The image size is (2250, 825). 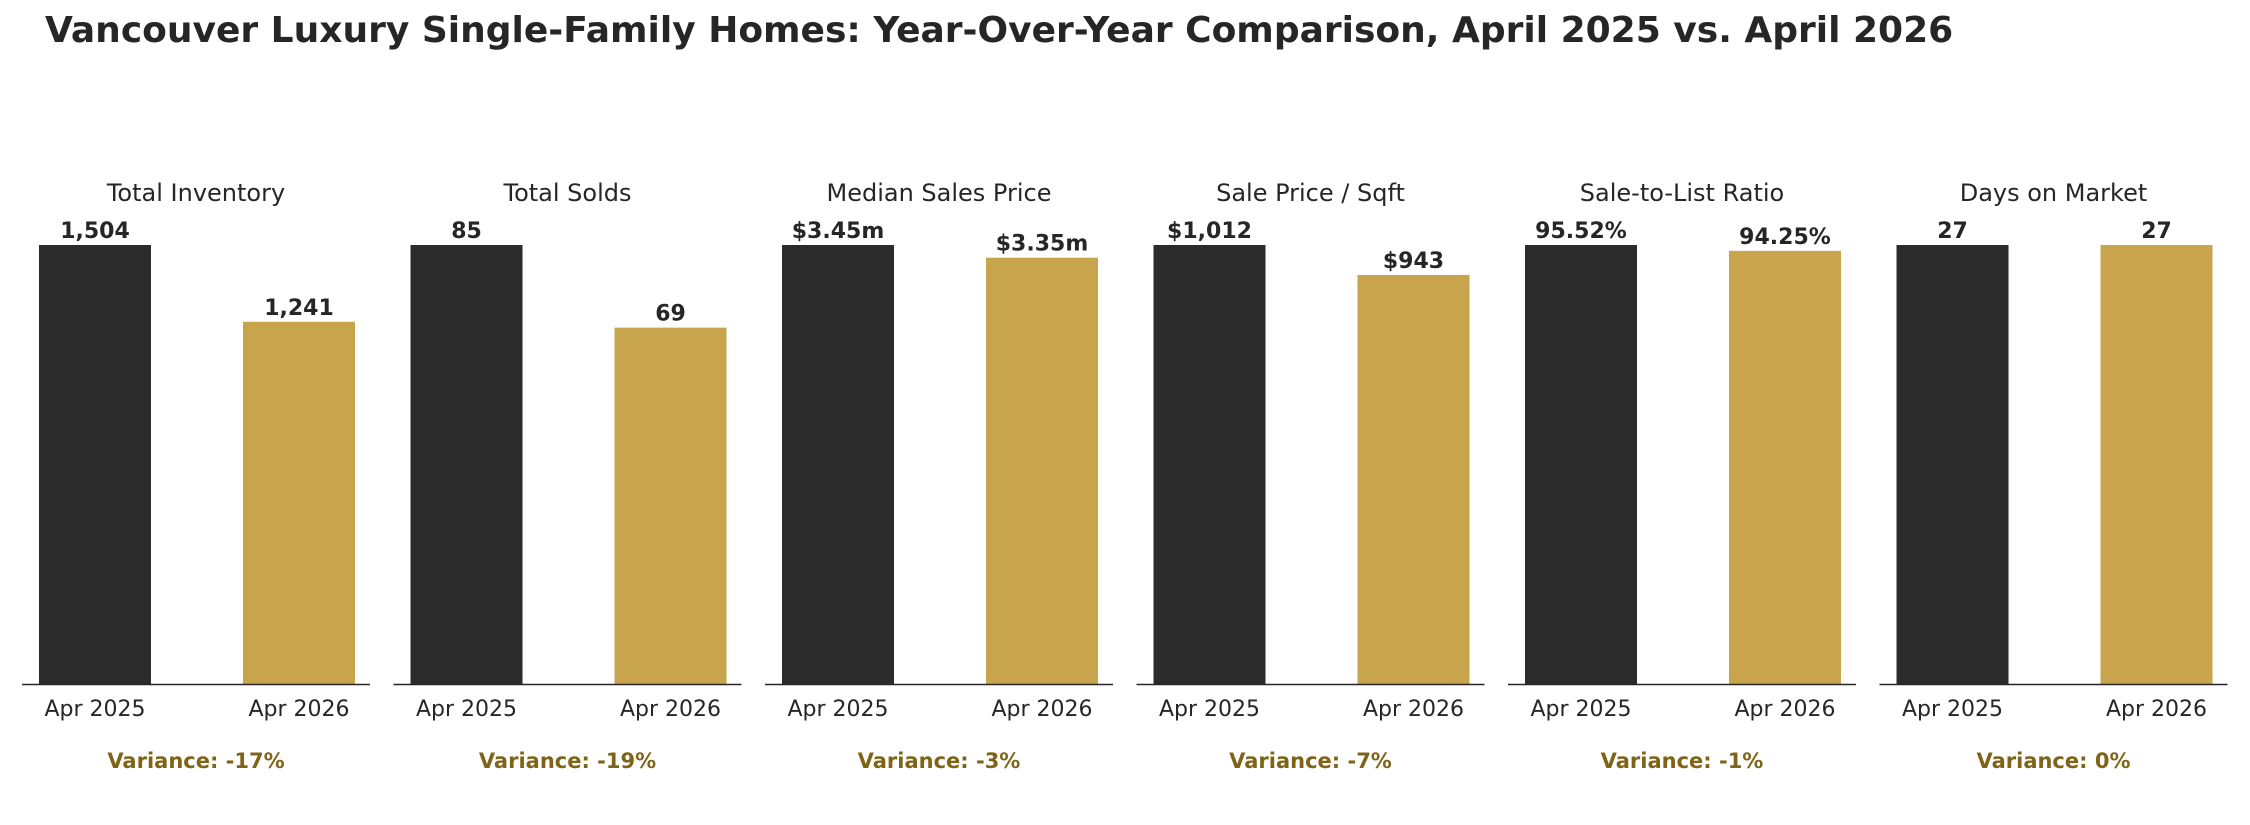 I want to click on variance-label: Variance: -1%, so click(x=1682, y=761).